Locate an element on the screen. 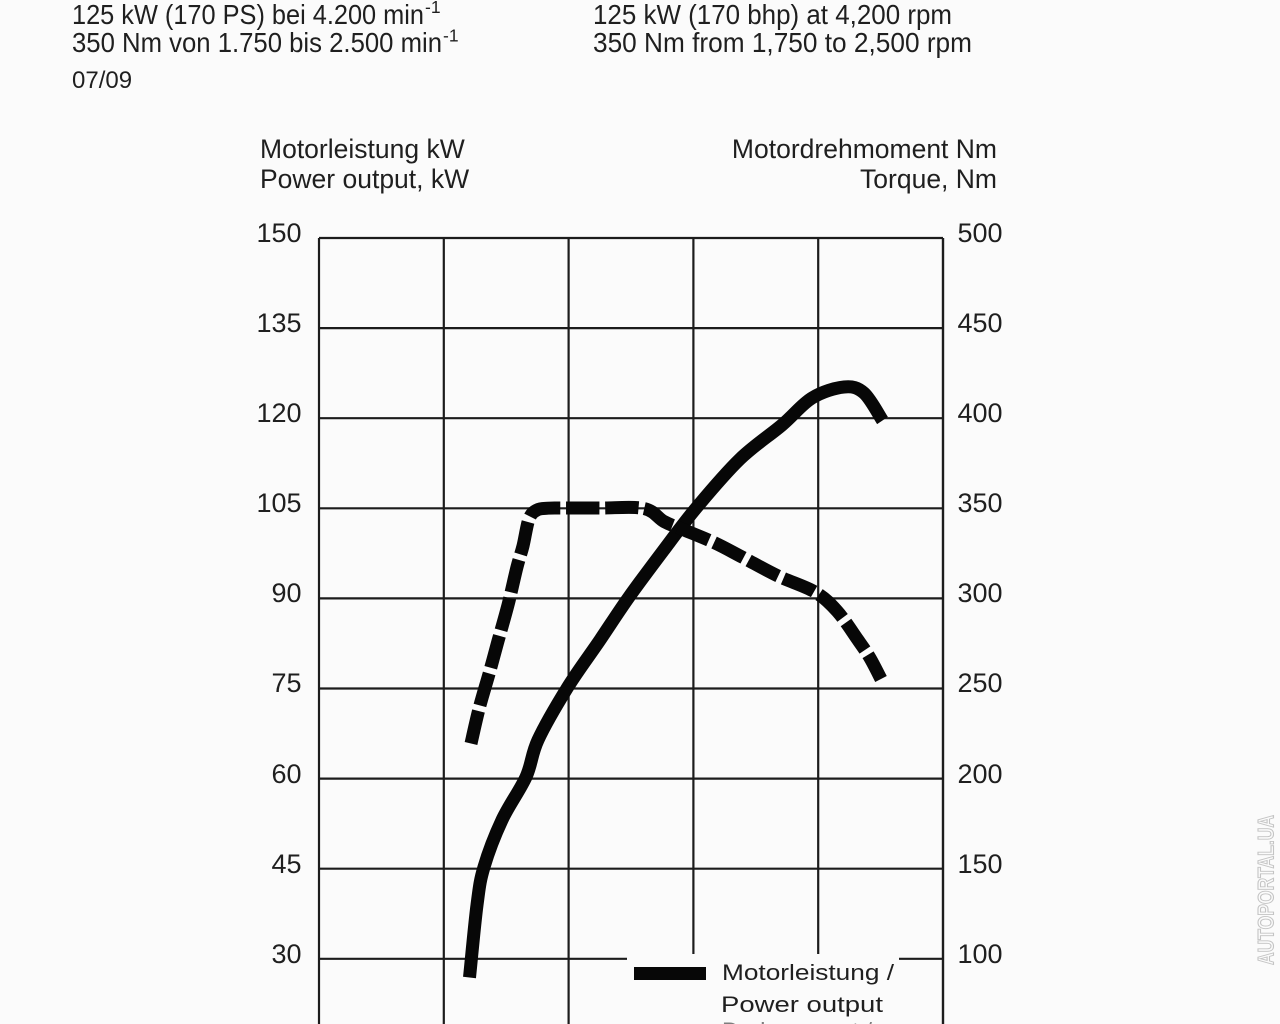  svg-text: 100 is located at coordinates (980, 954).